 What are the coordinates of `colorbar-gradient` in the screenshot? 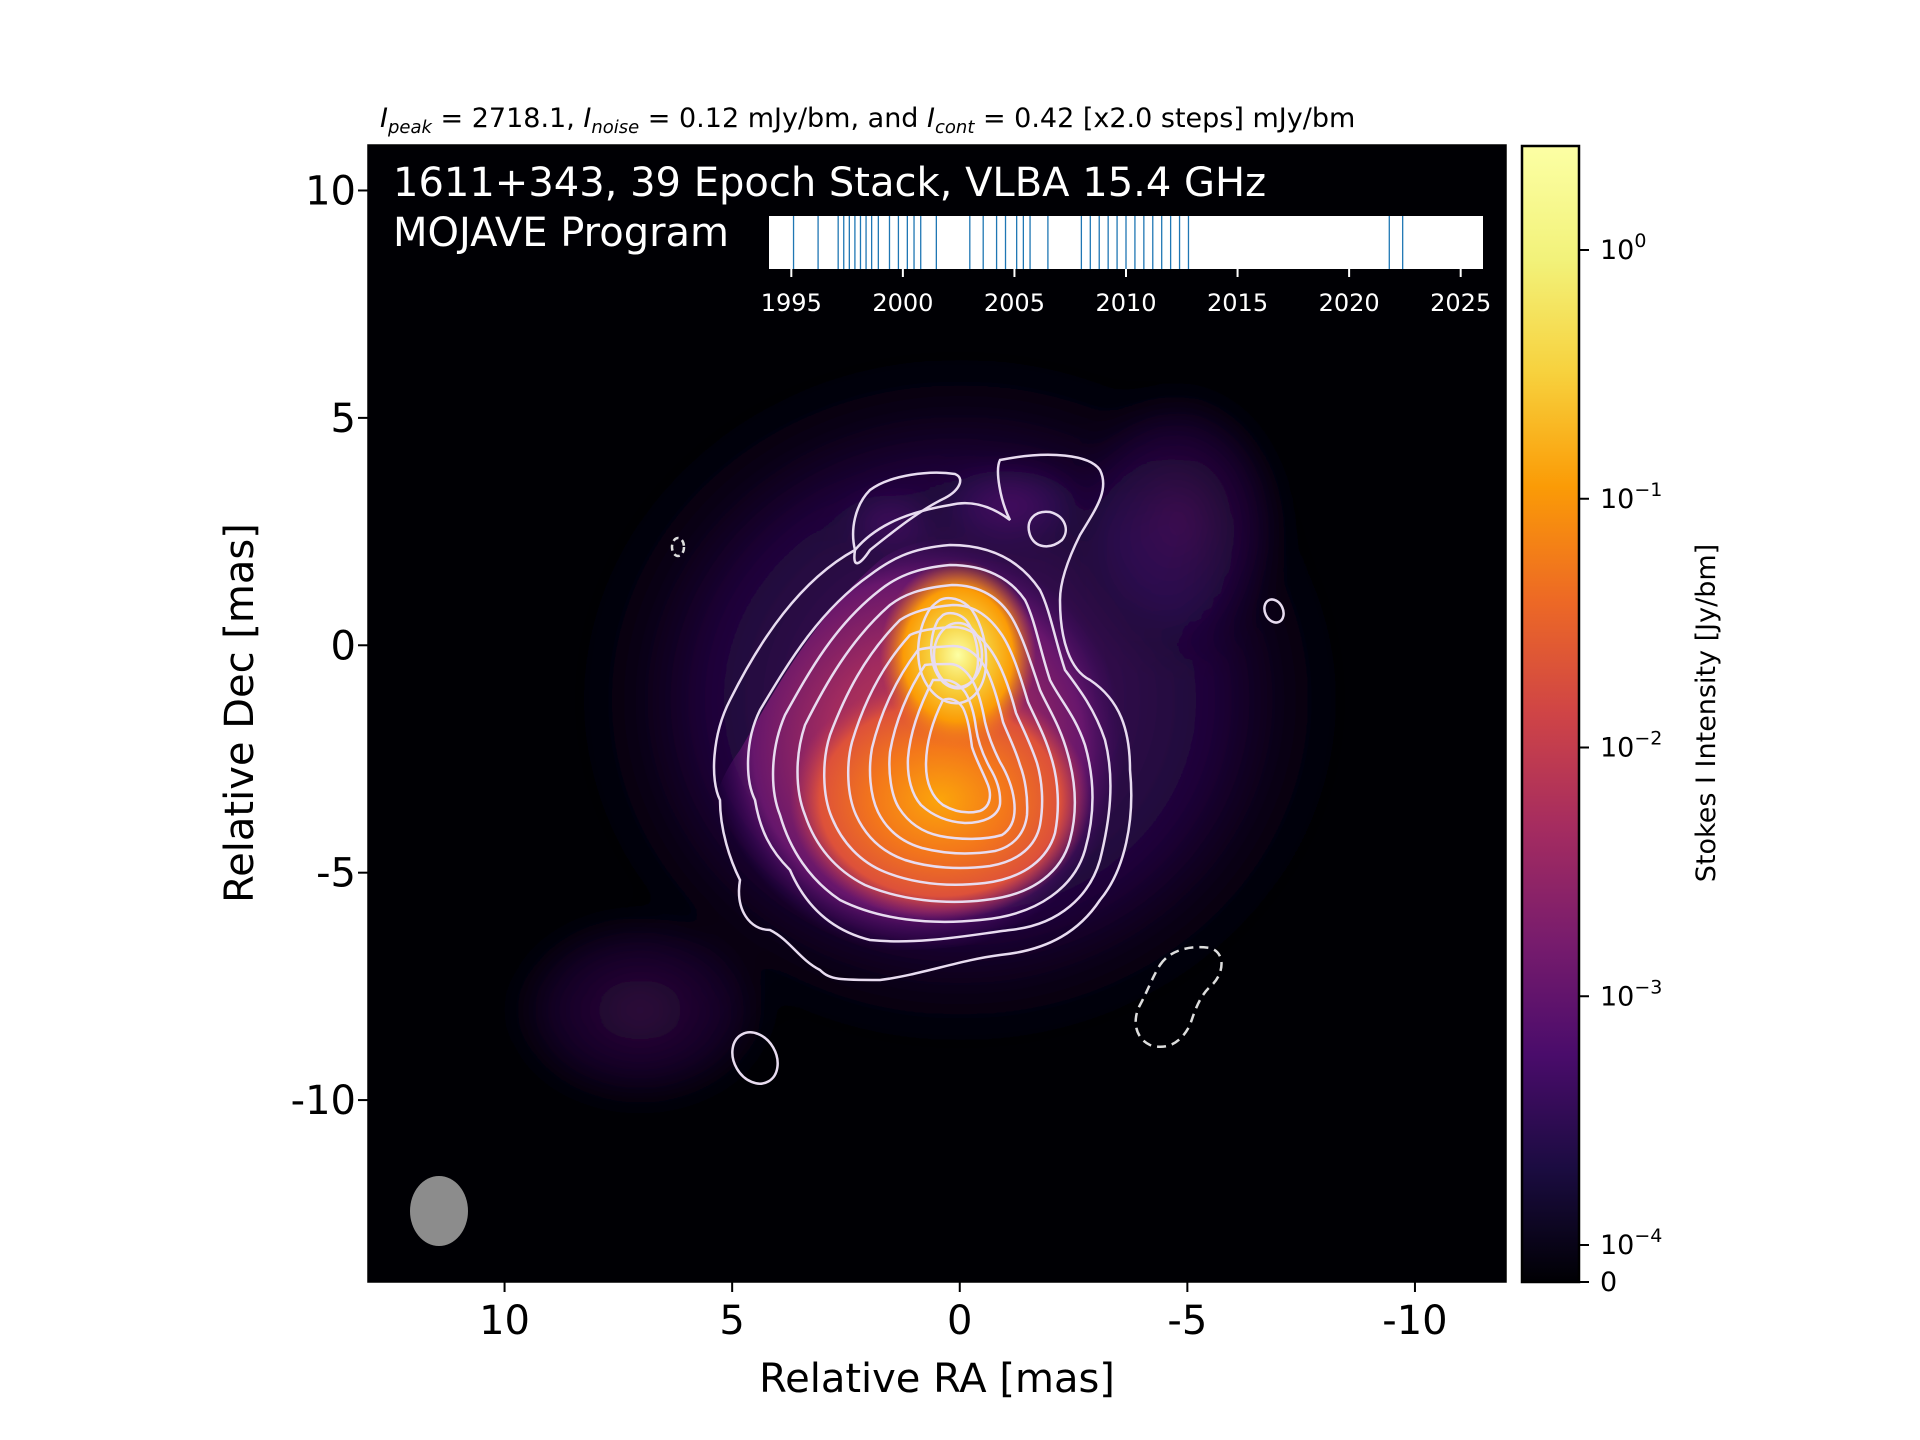 It's located at (1550, 714).